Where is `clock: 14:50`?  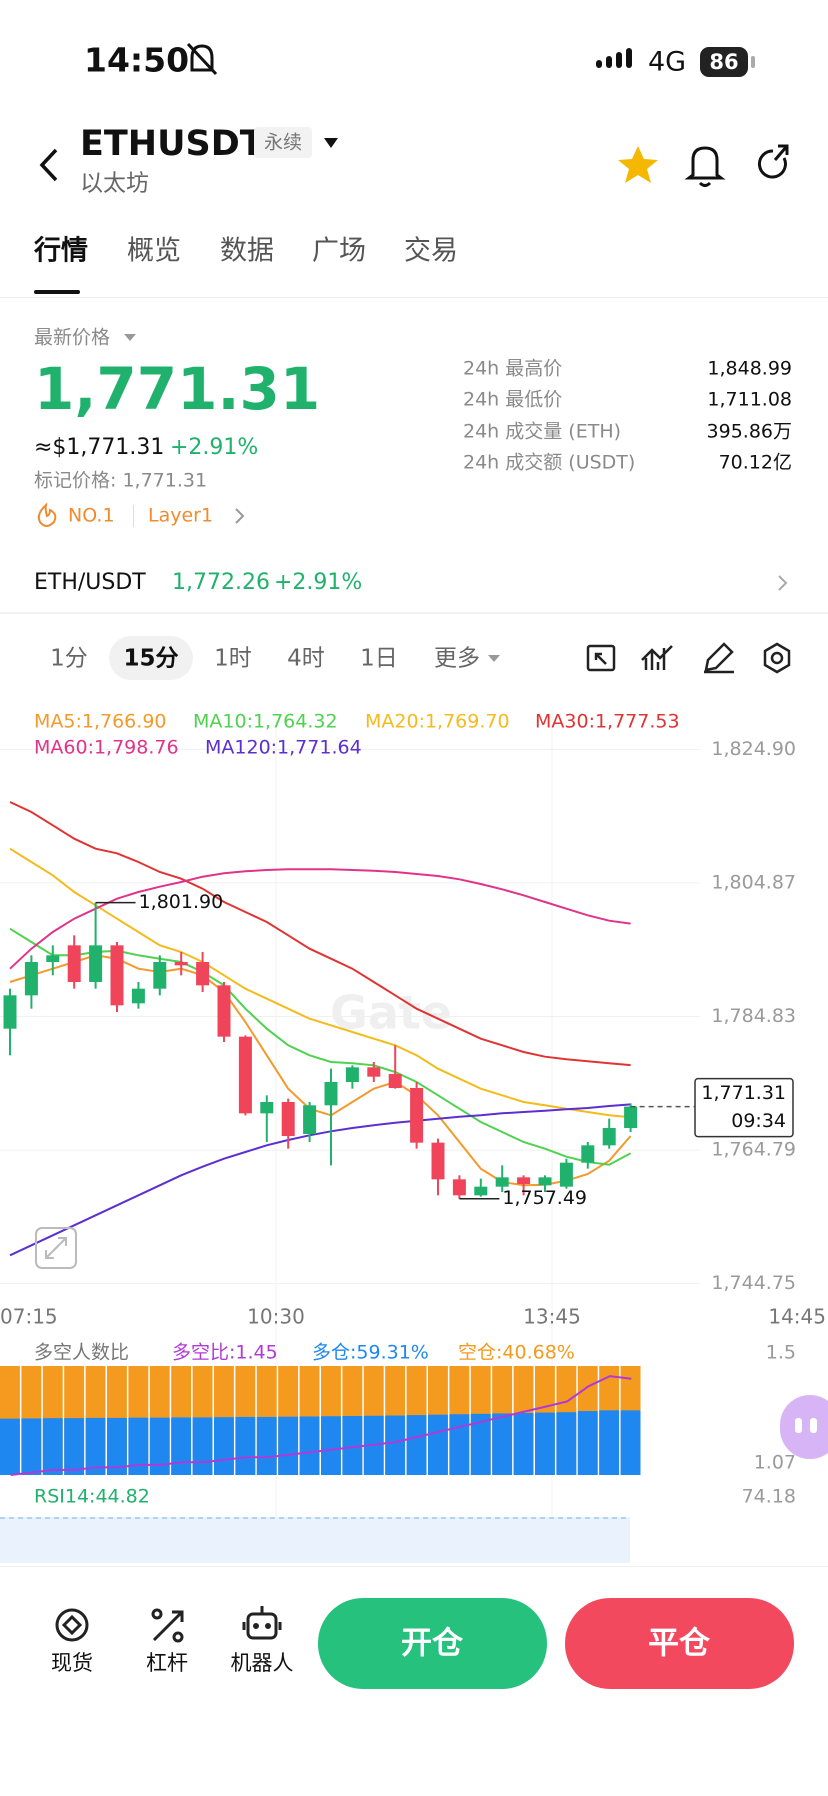 clock: 14:50 is located at coordinates (136, 60).